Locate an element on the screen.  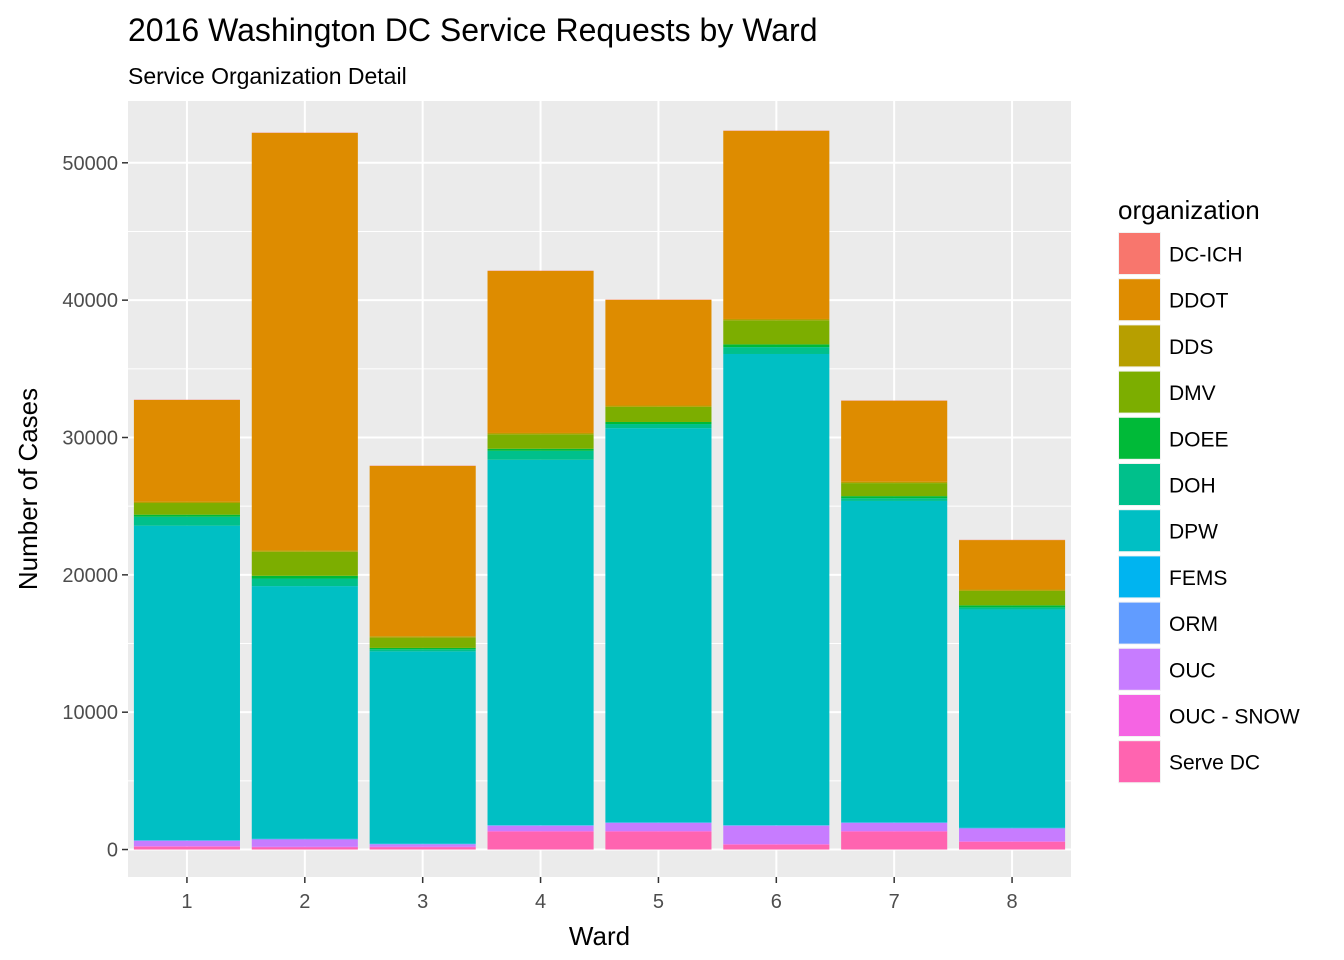
chart-subtitle: Service Organization Detail is located at coordinates (267, 76).